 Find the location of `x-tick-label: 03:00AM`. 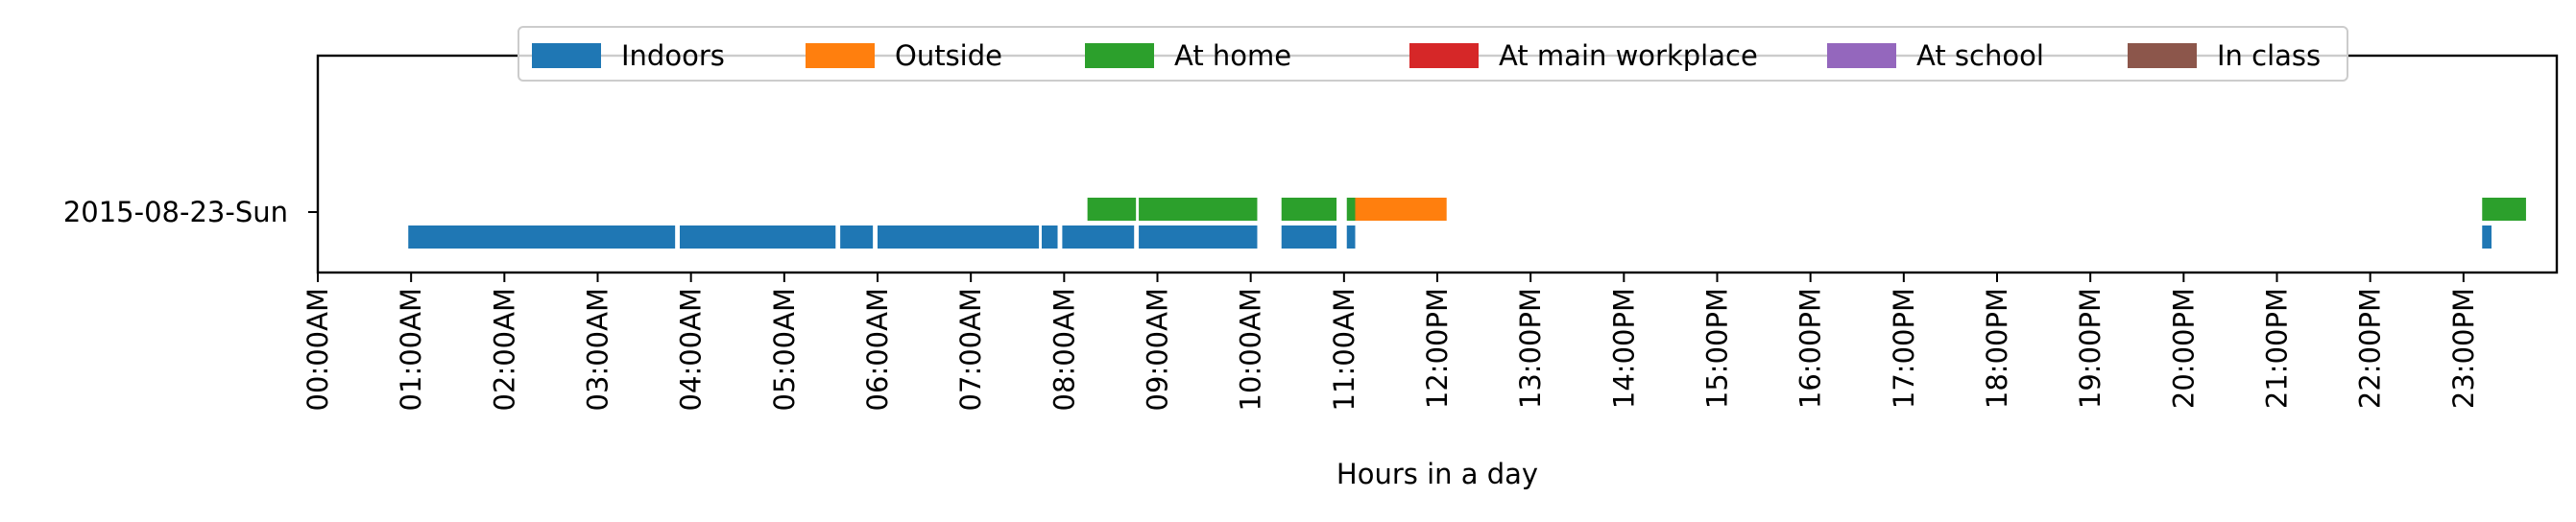

x-tick-label: 03:00AM is located at coordinates (598, 349).